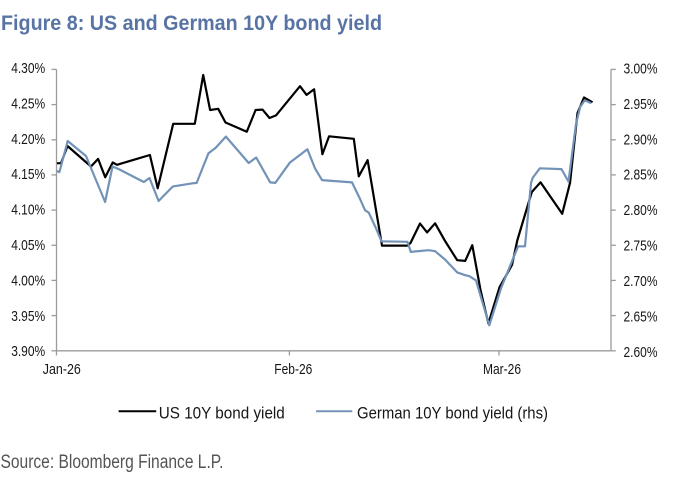  I want to click on svg-text: 2.65%, so click(641, 317).